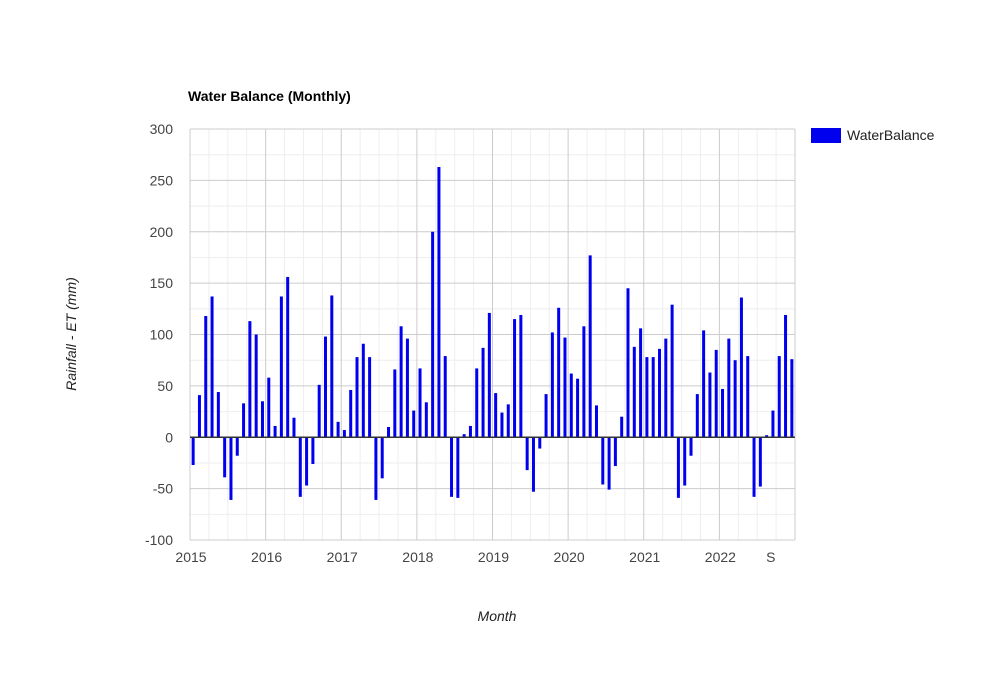 The width and height of the screenshot is (983, 674). Describe the element at coordinates (162, 283) in the screenshot. I see `y-tick-label: 150` at that location.